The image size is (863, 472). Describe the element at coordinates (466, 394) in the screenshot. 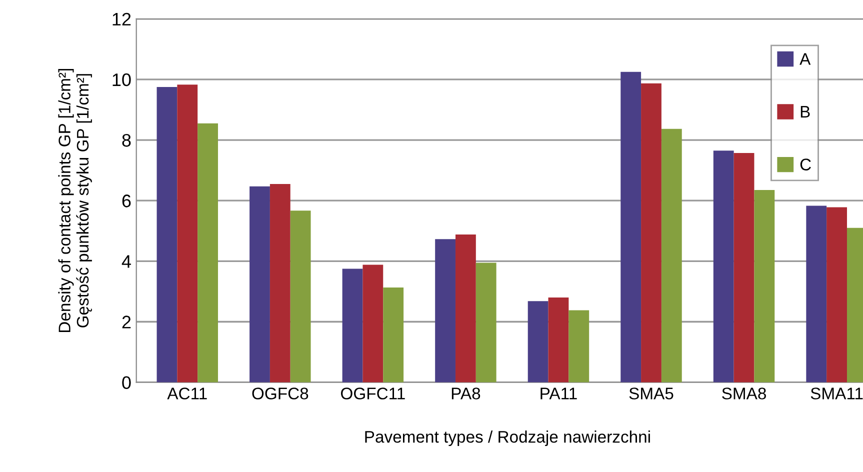

I see `x-tick-label: PA8` at that location.